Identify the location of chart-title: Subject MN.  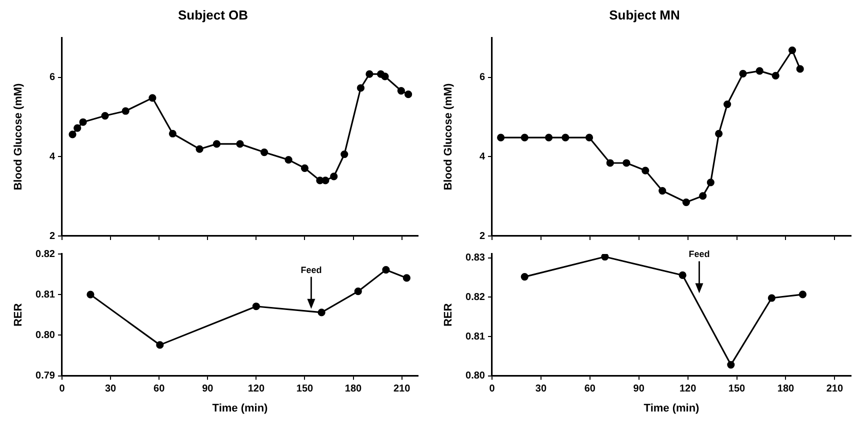
(644, 14).